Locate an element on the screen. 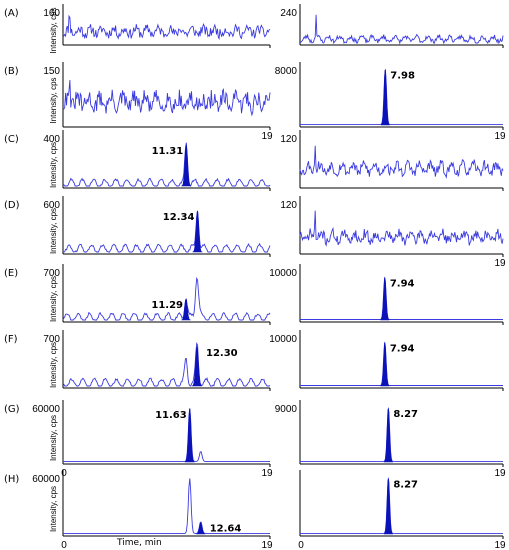 The width and height of the screenshot is (509, 550). row-label: (A) is located at coordinates (11, 13).